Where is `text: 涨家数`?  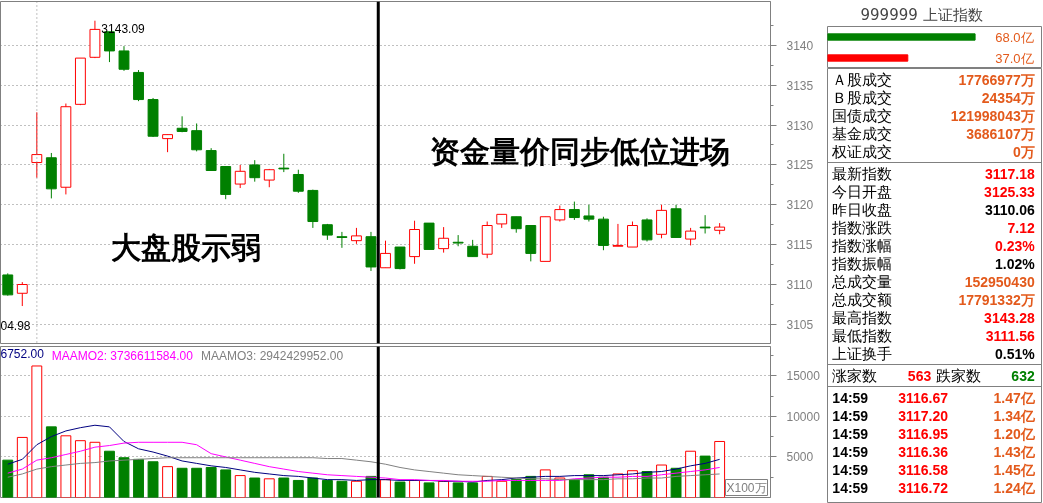
text: 涨家数 is located at coordinates (855, 375).